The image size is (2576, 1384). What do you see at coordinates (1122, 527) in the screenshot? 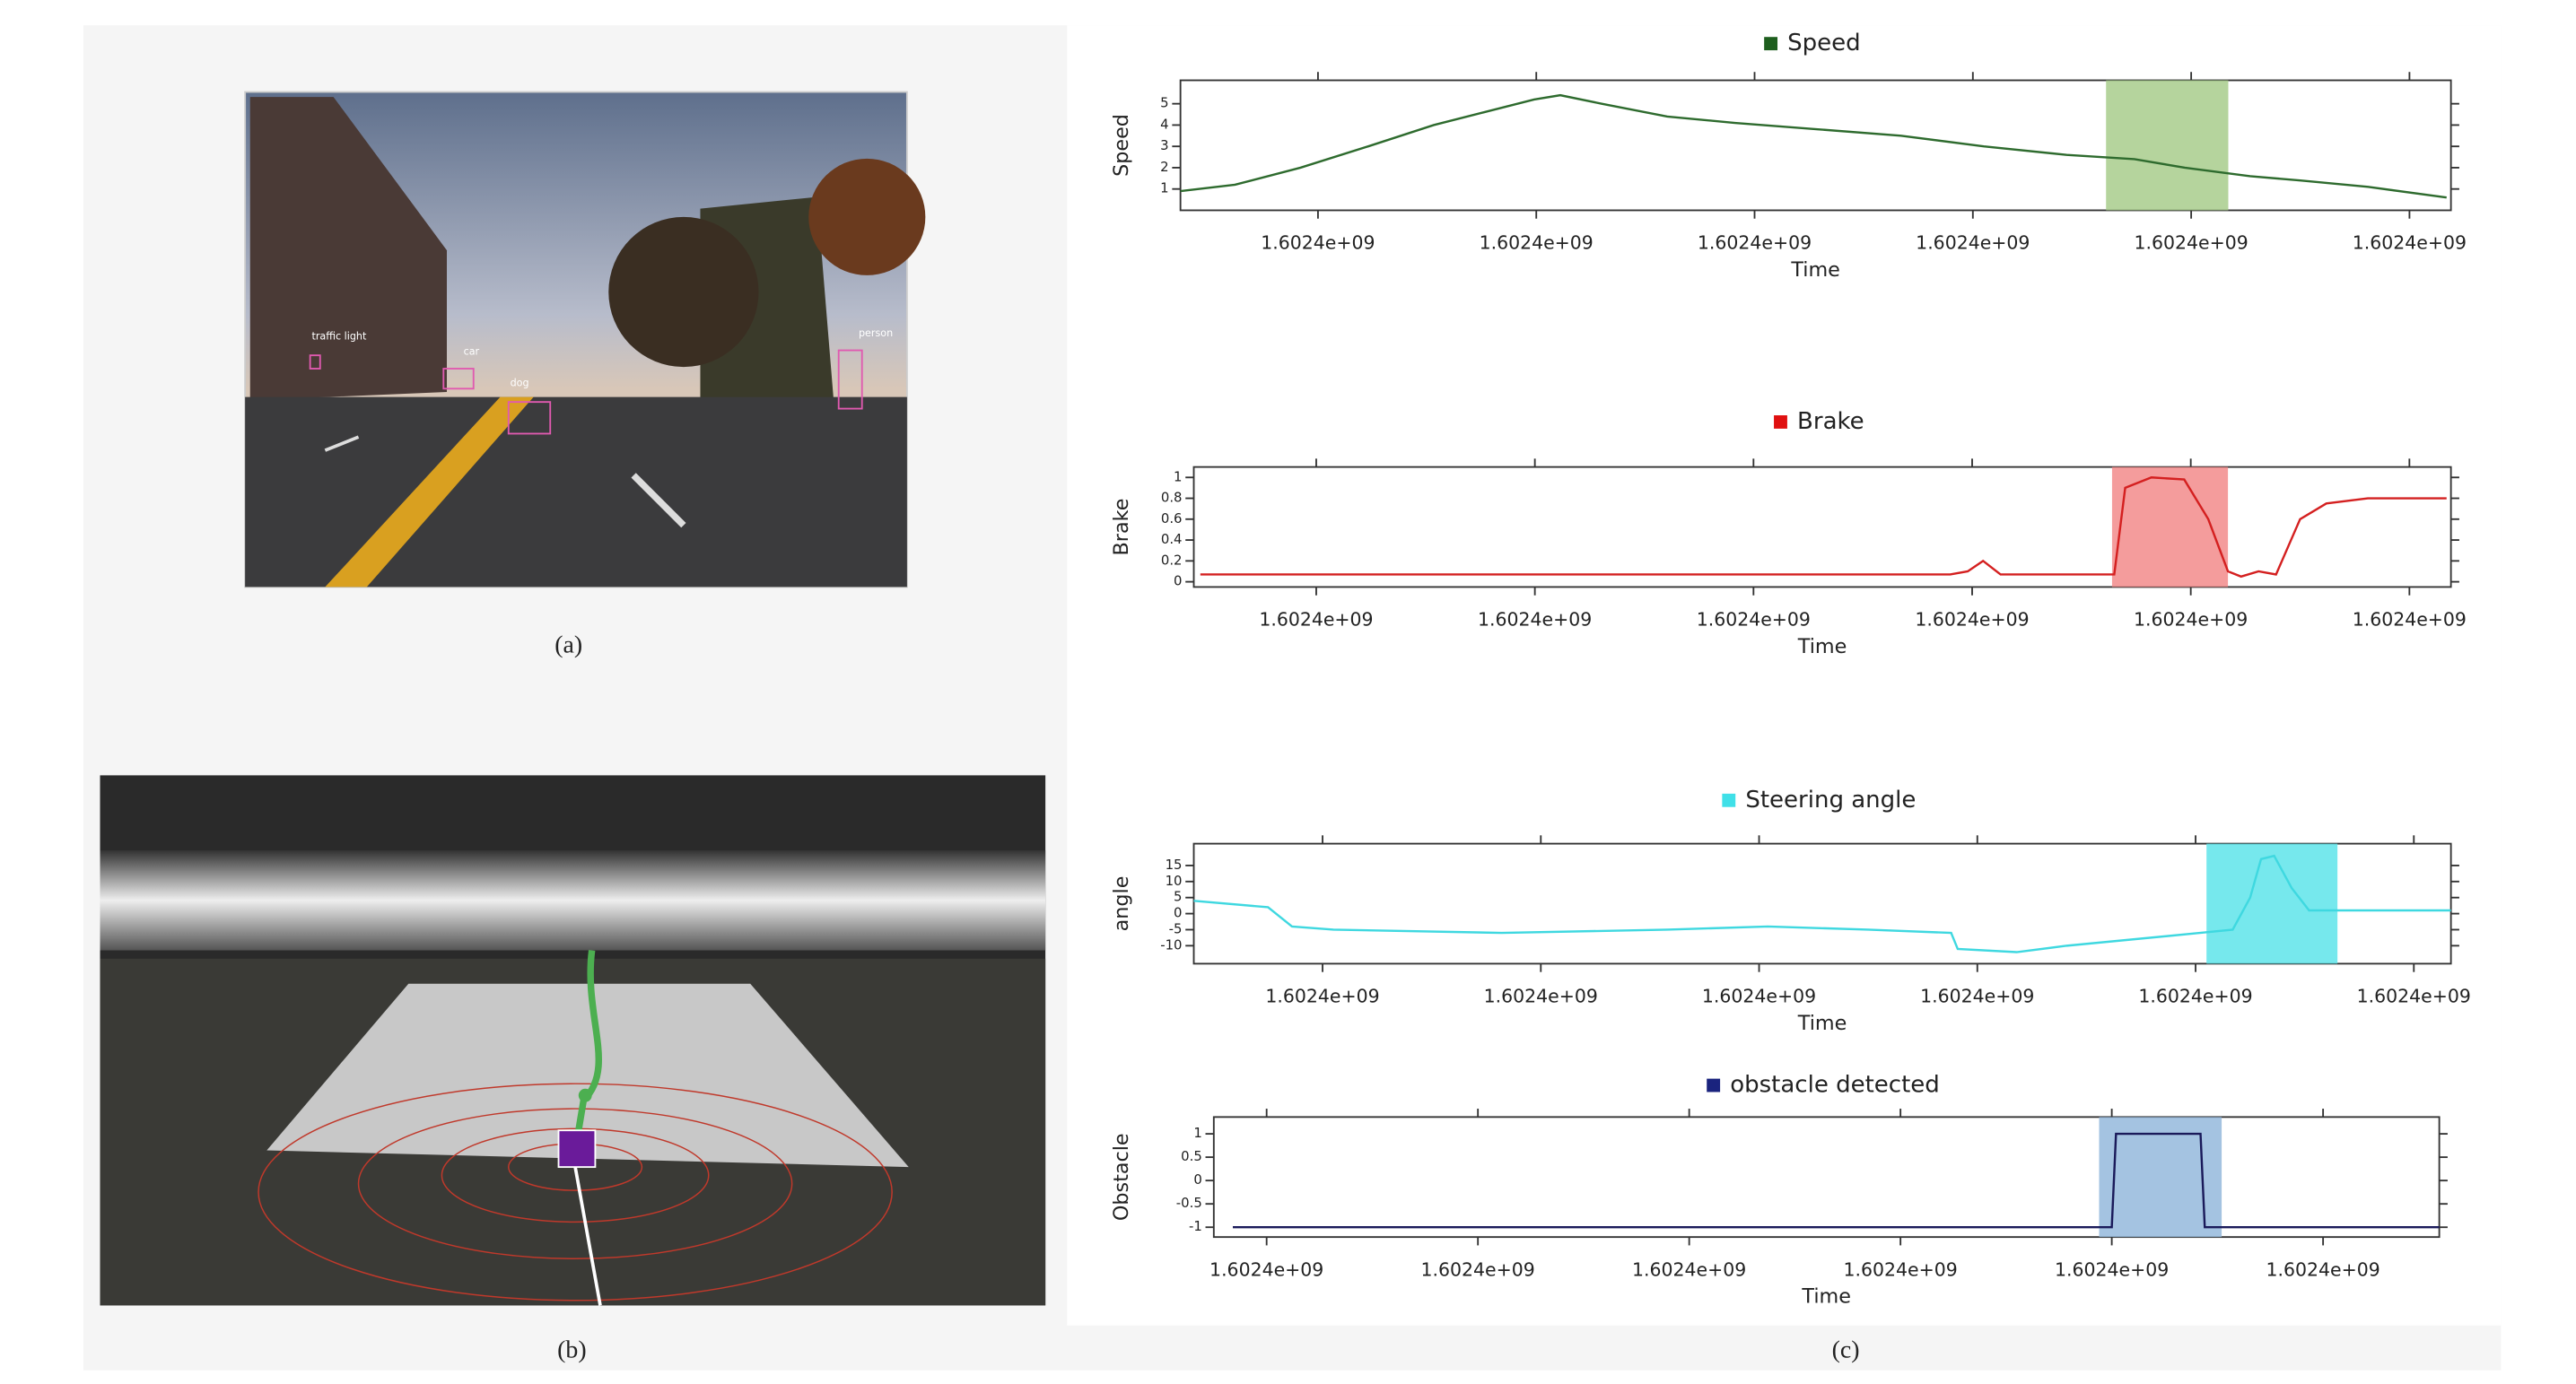
I see `y-axis-label: Brake` at bounding box center [1122, 527].